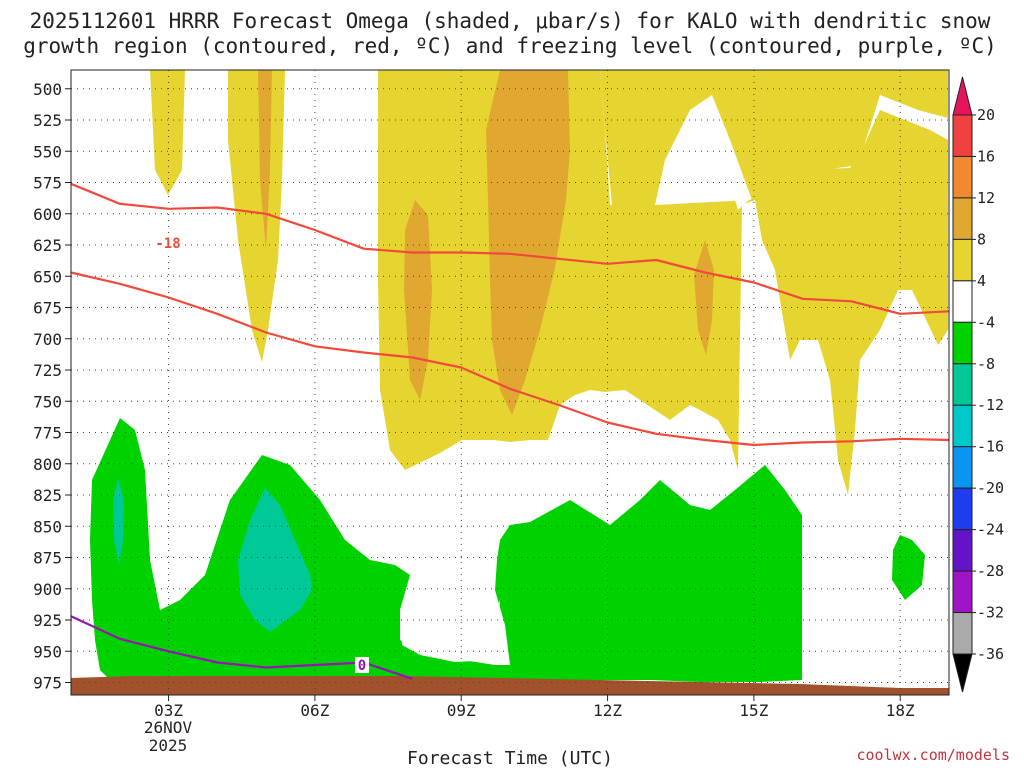 The image size is (1024, 768). I want to click on x-tick-label-03Z: 03Z, so click(168, 710).